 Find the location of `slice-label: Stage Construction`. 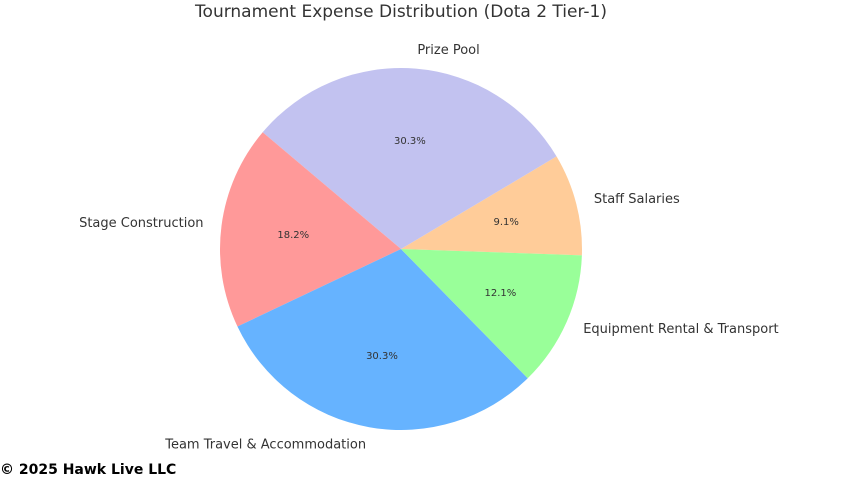

slice-label: Stage Construction is located at coordinates (141, 223).